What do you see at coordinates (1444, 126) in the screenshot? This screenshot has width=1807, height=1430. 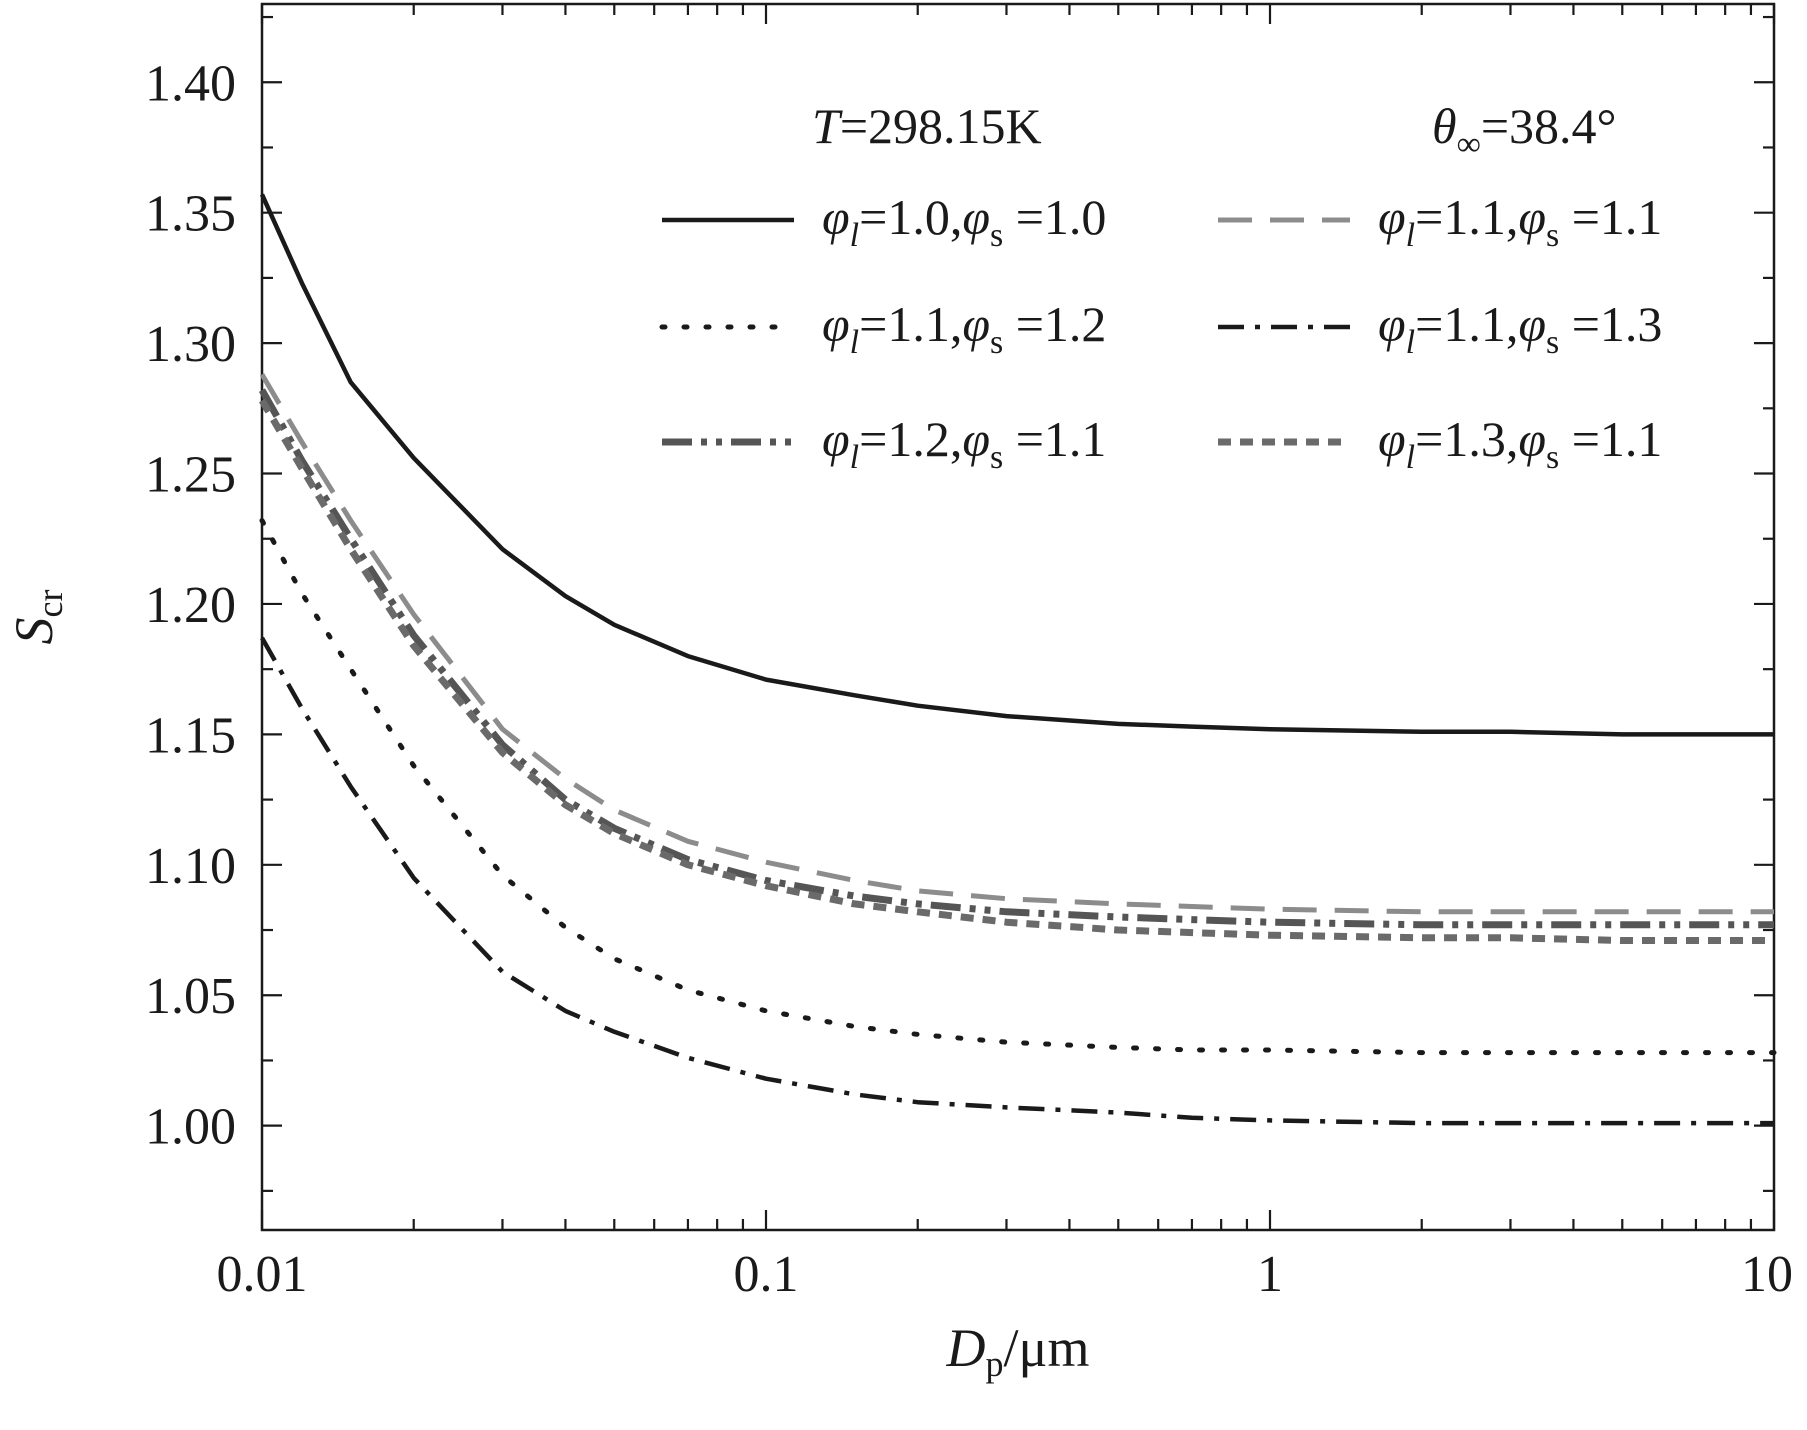 I see `annotation-angle-symbol: θ` at bounding box center [1444, 126].